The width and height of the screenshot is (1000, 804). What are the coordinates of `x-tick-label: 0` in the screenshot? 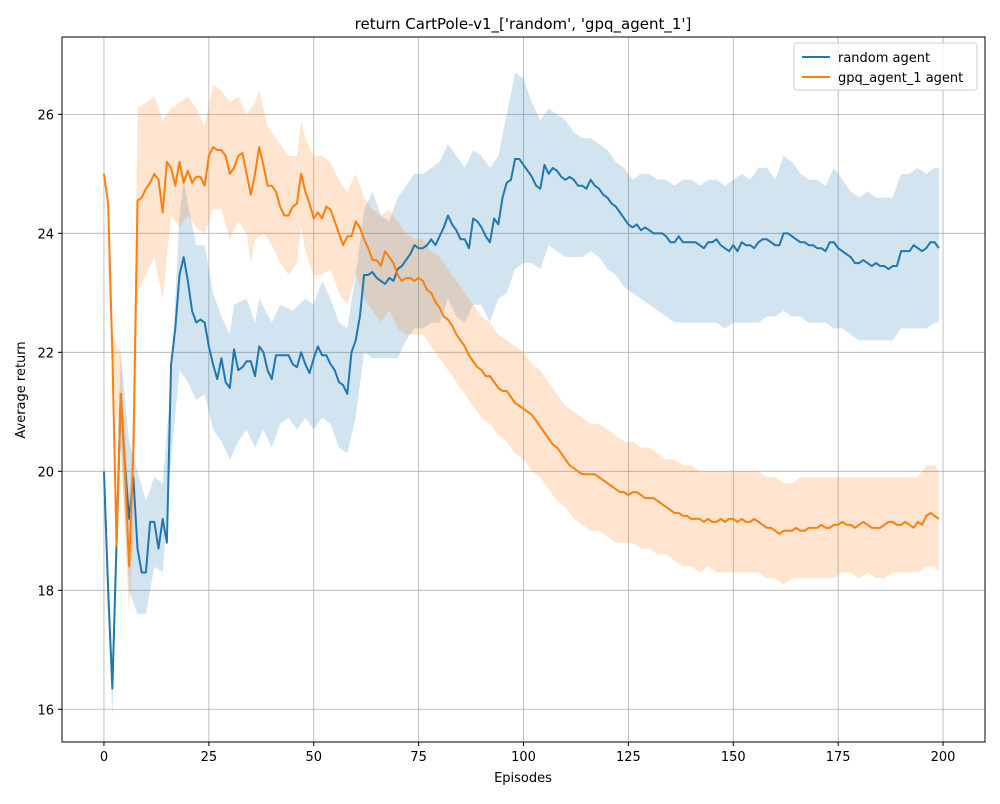 It's located at (104, 757).